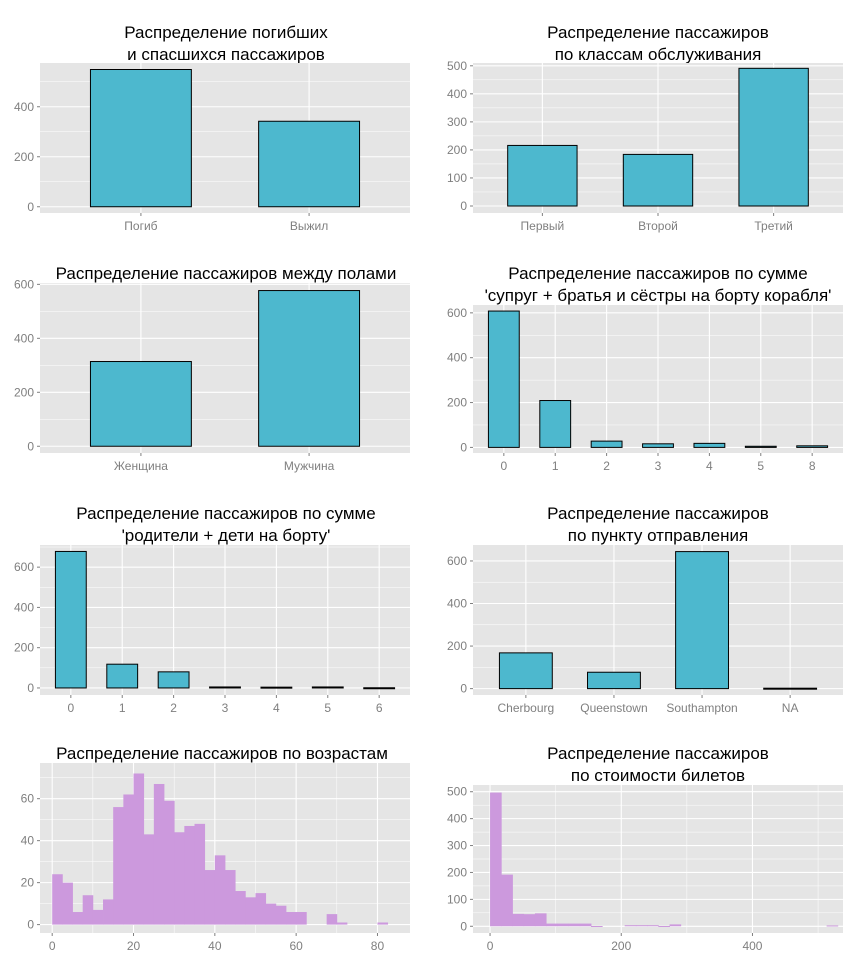 Image resolution: width=864 pixels, height=960 pixels. What do you see at coordinates (122, 708) in the screenshot?
I see `x-tick-label: 1` at bounding box center [122, 708].